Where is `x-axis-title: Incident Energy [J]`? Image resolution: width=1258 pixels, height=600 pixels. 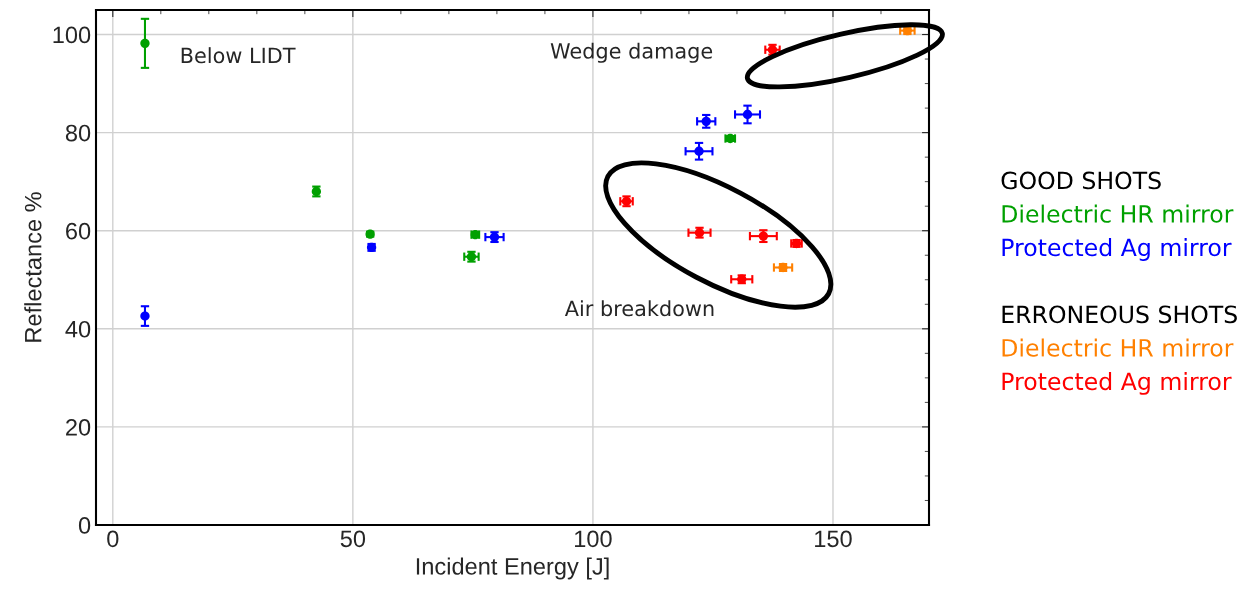
x-axis-title: Incident Energy [J] is located at coordinates (512, 568).